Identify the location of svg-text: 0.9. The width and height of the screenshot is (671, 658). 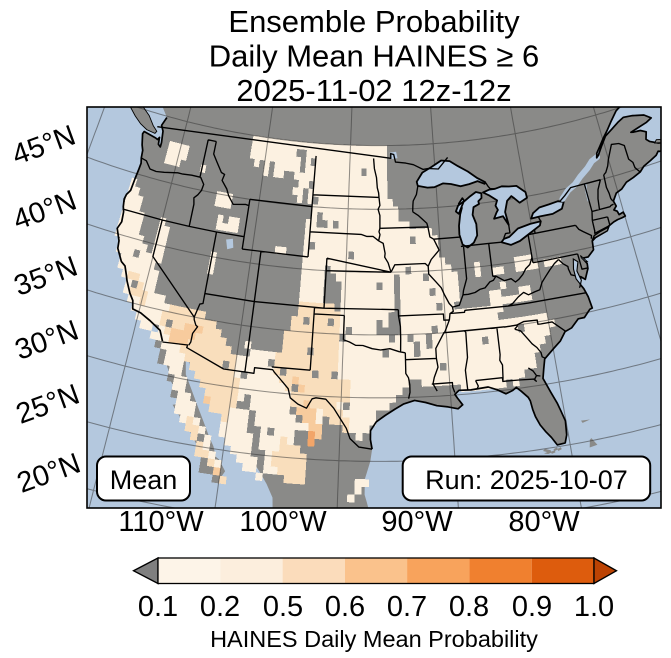
(532, 607).